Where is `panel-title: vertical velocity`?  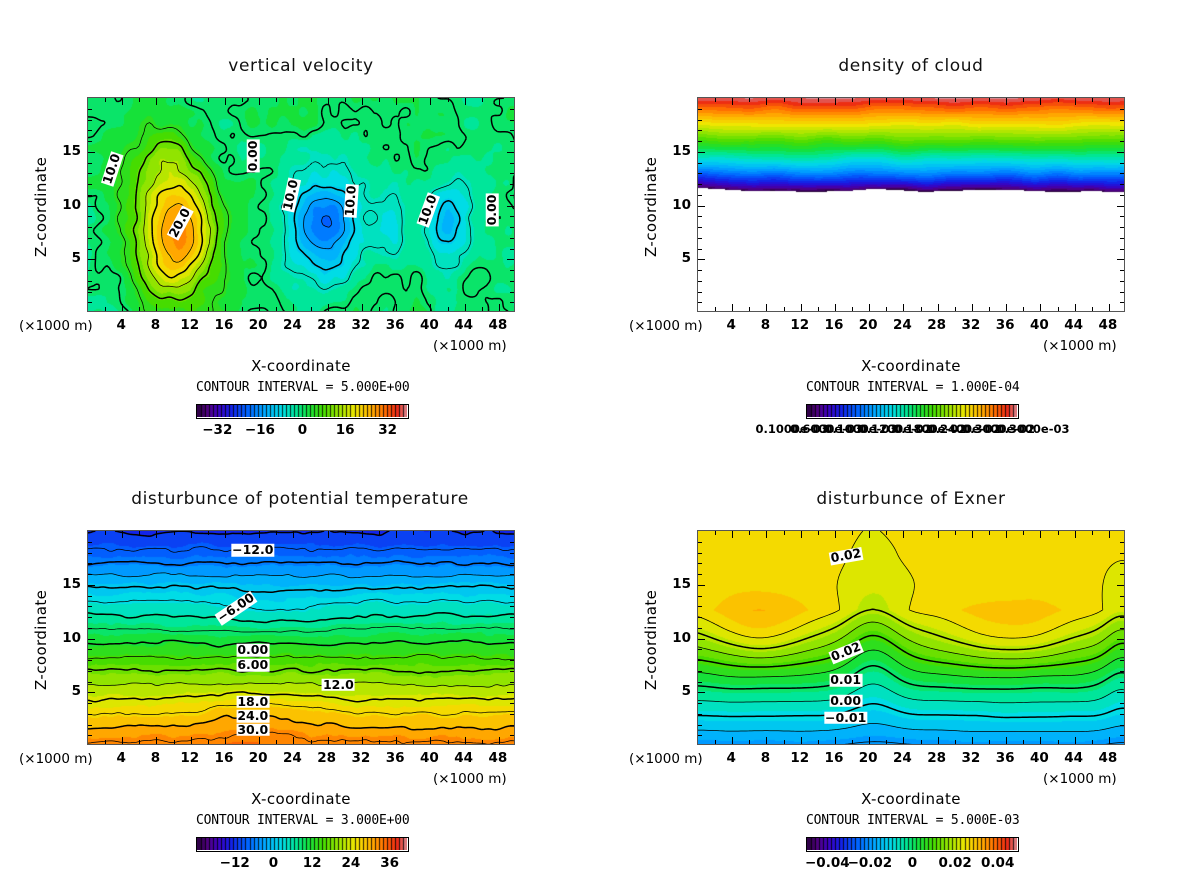 panel-title: vertical velocity is located at coordinates (301, 66).